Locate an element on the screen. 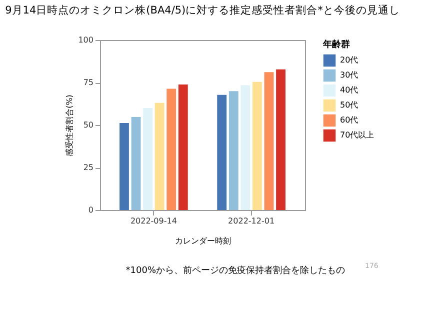 The image size is (427, 320). legend-label: 30代 is located at coordinates (349, 75).